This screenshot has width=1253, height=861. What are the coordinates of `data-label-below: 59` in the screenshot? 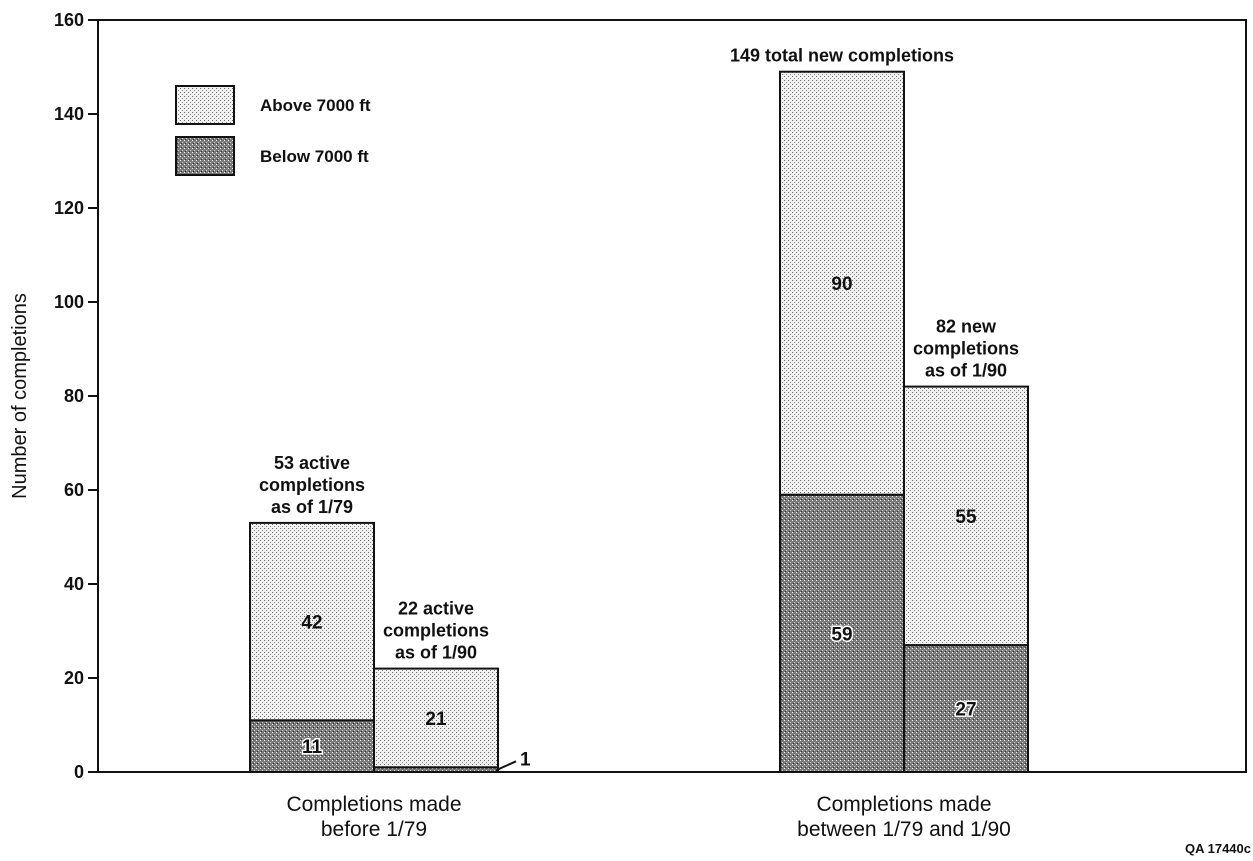 It's located at (841, 634).